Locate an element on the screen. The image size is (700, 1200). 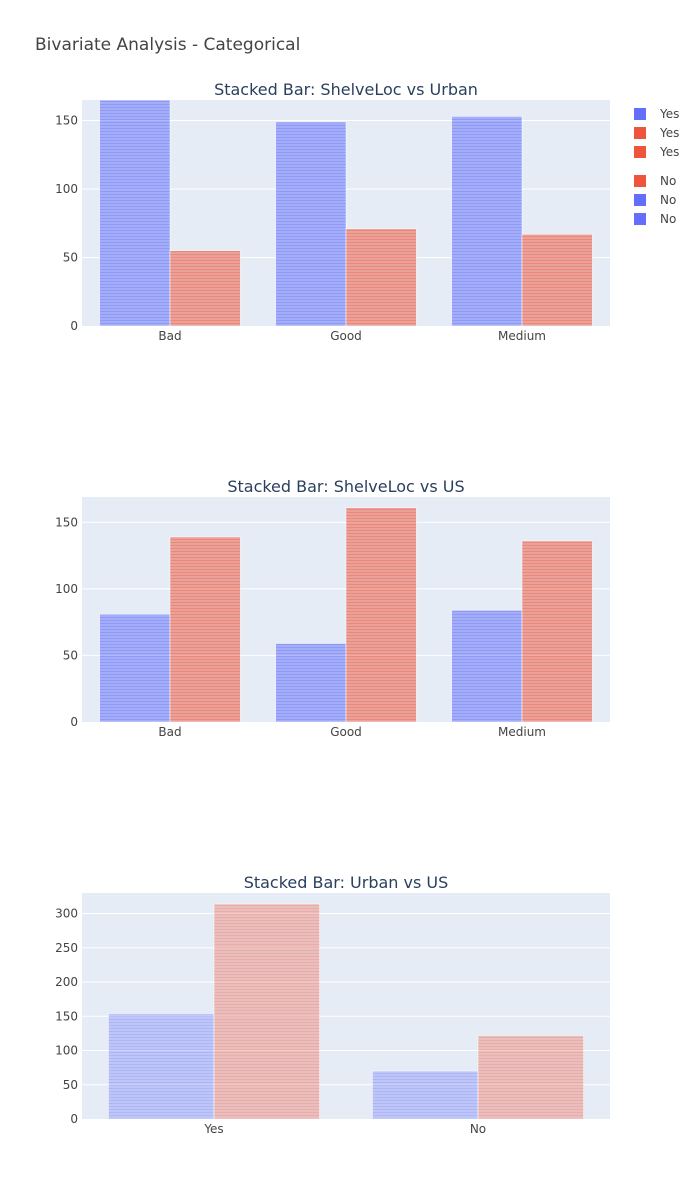
subplot-title: Stacked Bar: ShelveLoc vs Urban is located at coordinates (346, 89).